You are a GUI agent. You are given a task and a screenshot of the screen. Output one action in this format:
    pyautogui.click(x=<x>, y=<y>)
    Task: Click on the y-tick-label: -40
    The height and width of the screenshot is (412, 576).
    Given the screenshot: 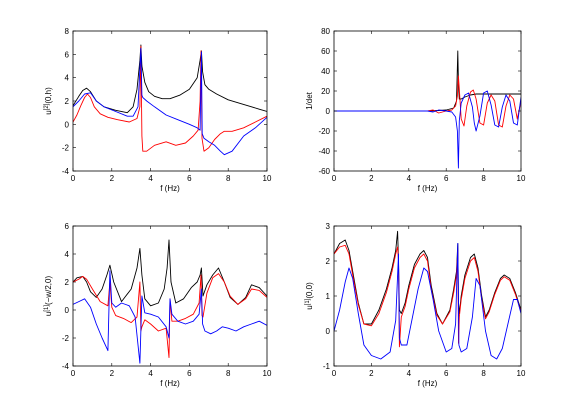 What is the action you would take?
    pyautogui.click(x=324, y=151)
    